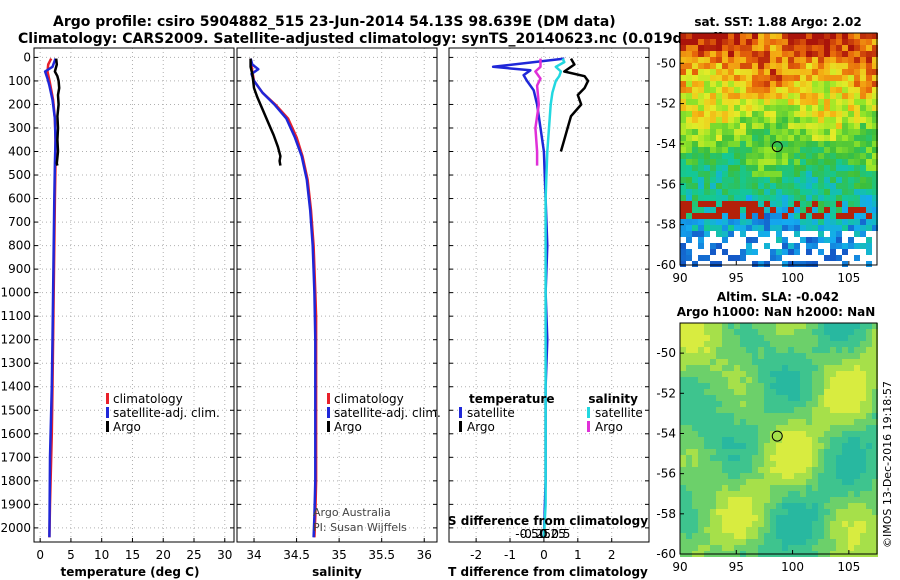 The height and width of the screenshot is (580, 900). I want to click on map-y-tick-label: -54, so click(666, 433).